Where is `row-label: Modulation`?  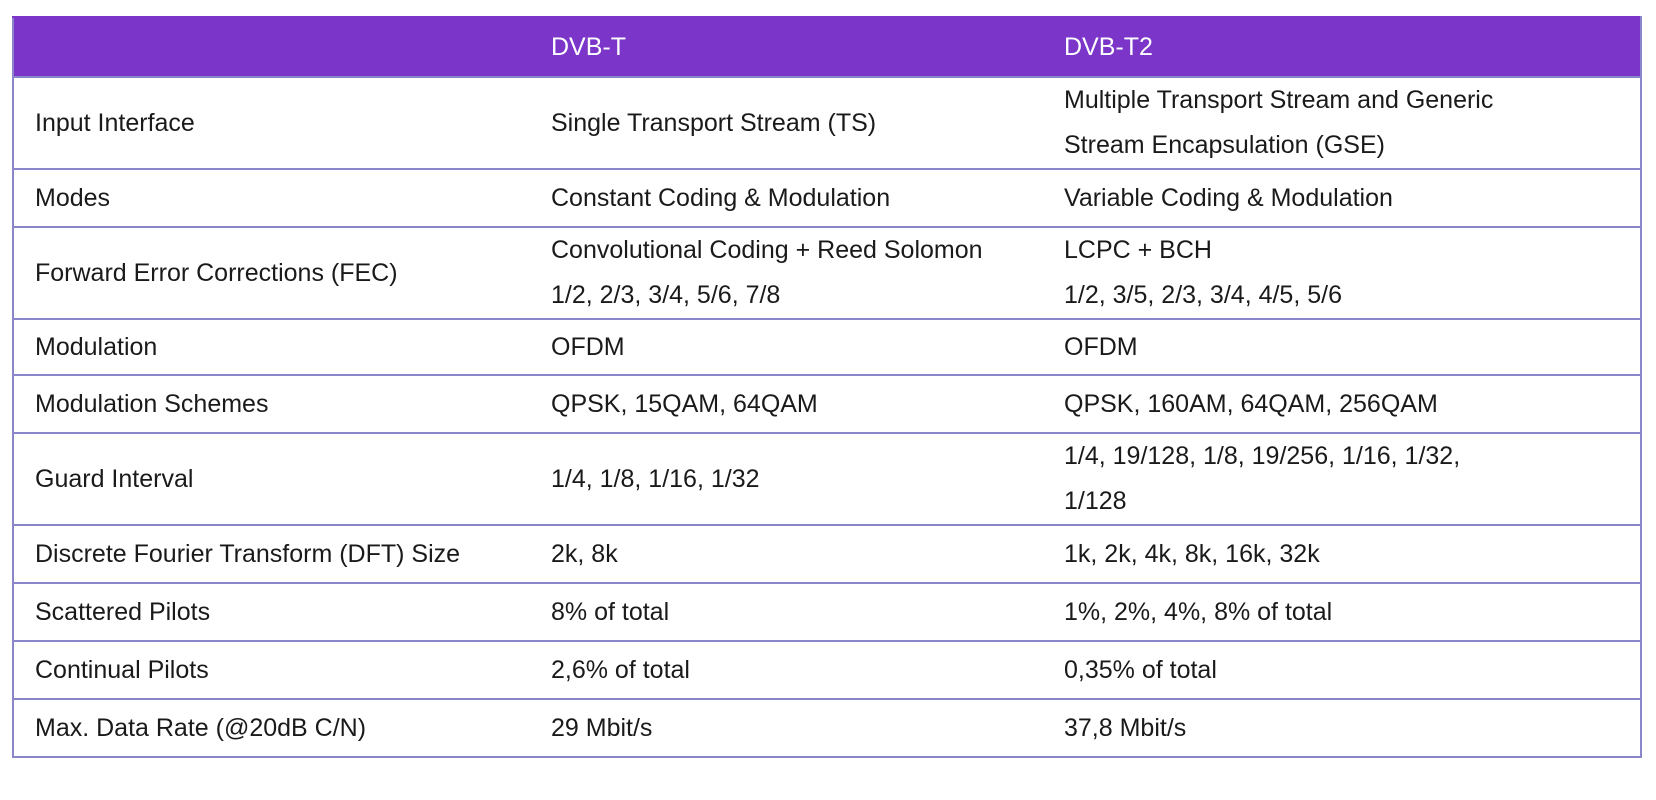
row-label: Modulation is located at coordinates (271, 347).